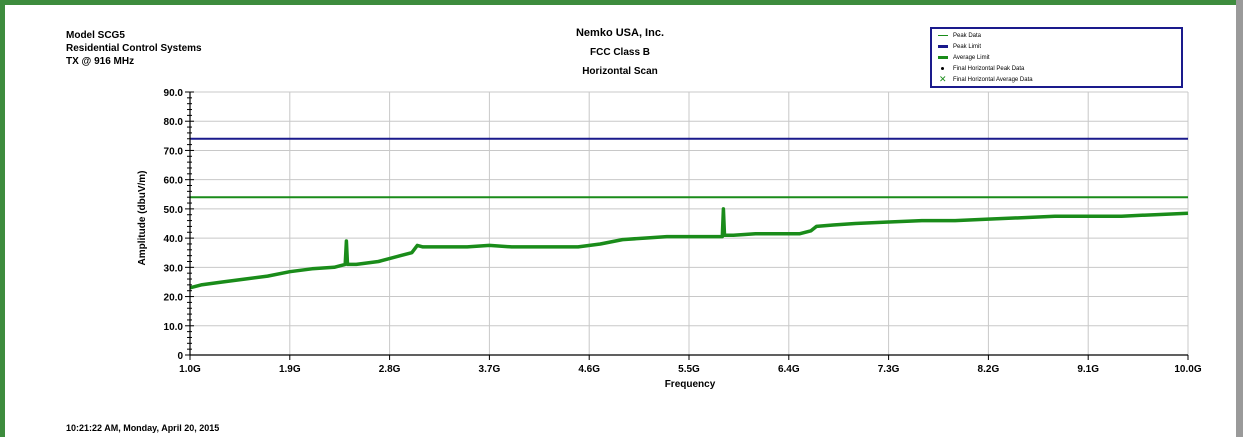 The width and height of the screenshot is (1243, 437). I want to click on legend-swatch-thin-line-icon, so click(943, 35).